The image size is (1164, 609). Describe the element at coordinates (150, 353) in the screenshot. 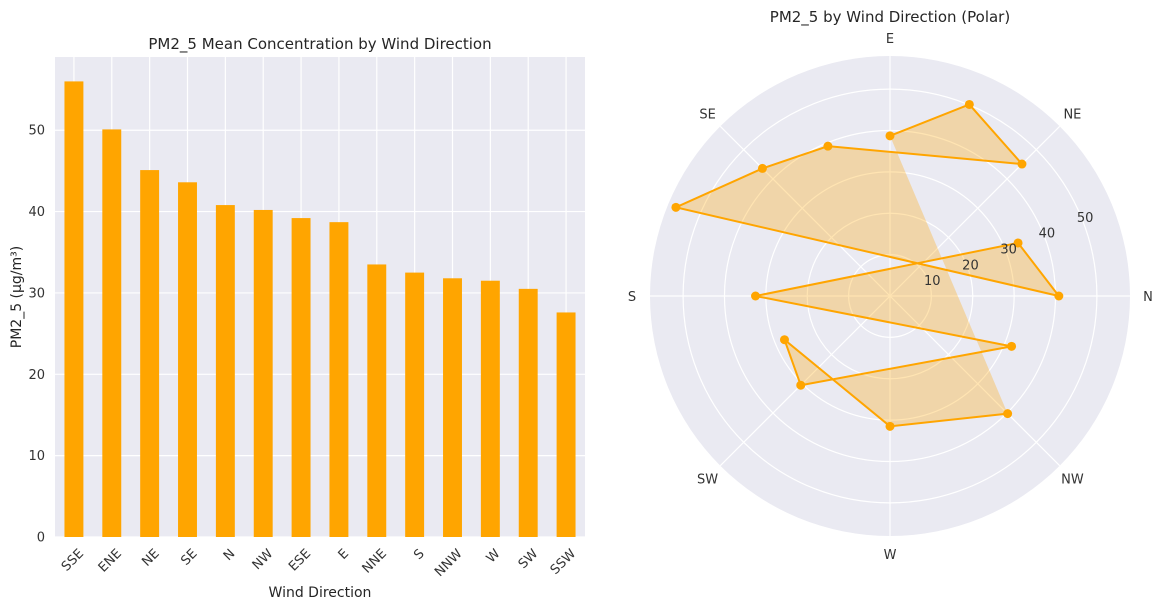

I see `bar-ne` at that location.